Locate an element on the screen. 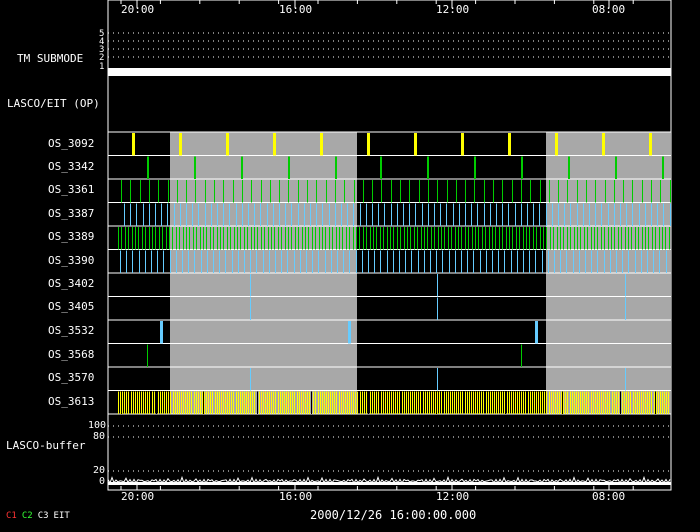  top-tick-2: 16:00 is located at coordinates (296, 9).